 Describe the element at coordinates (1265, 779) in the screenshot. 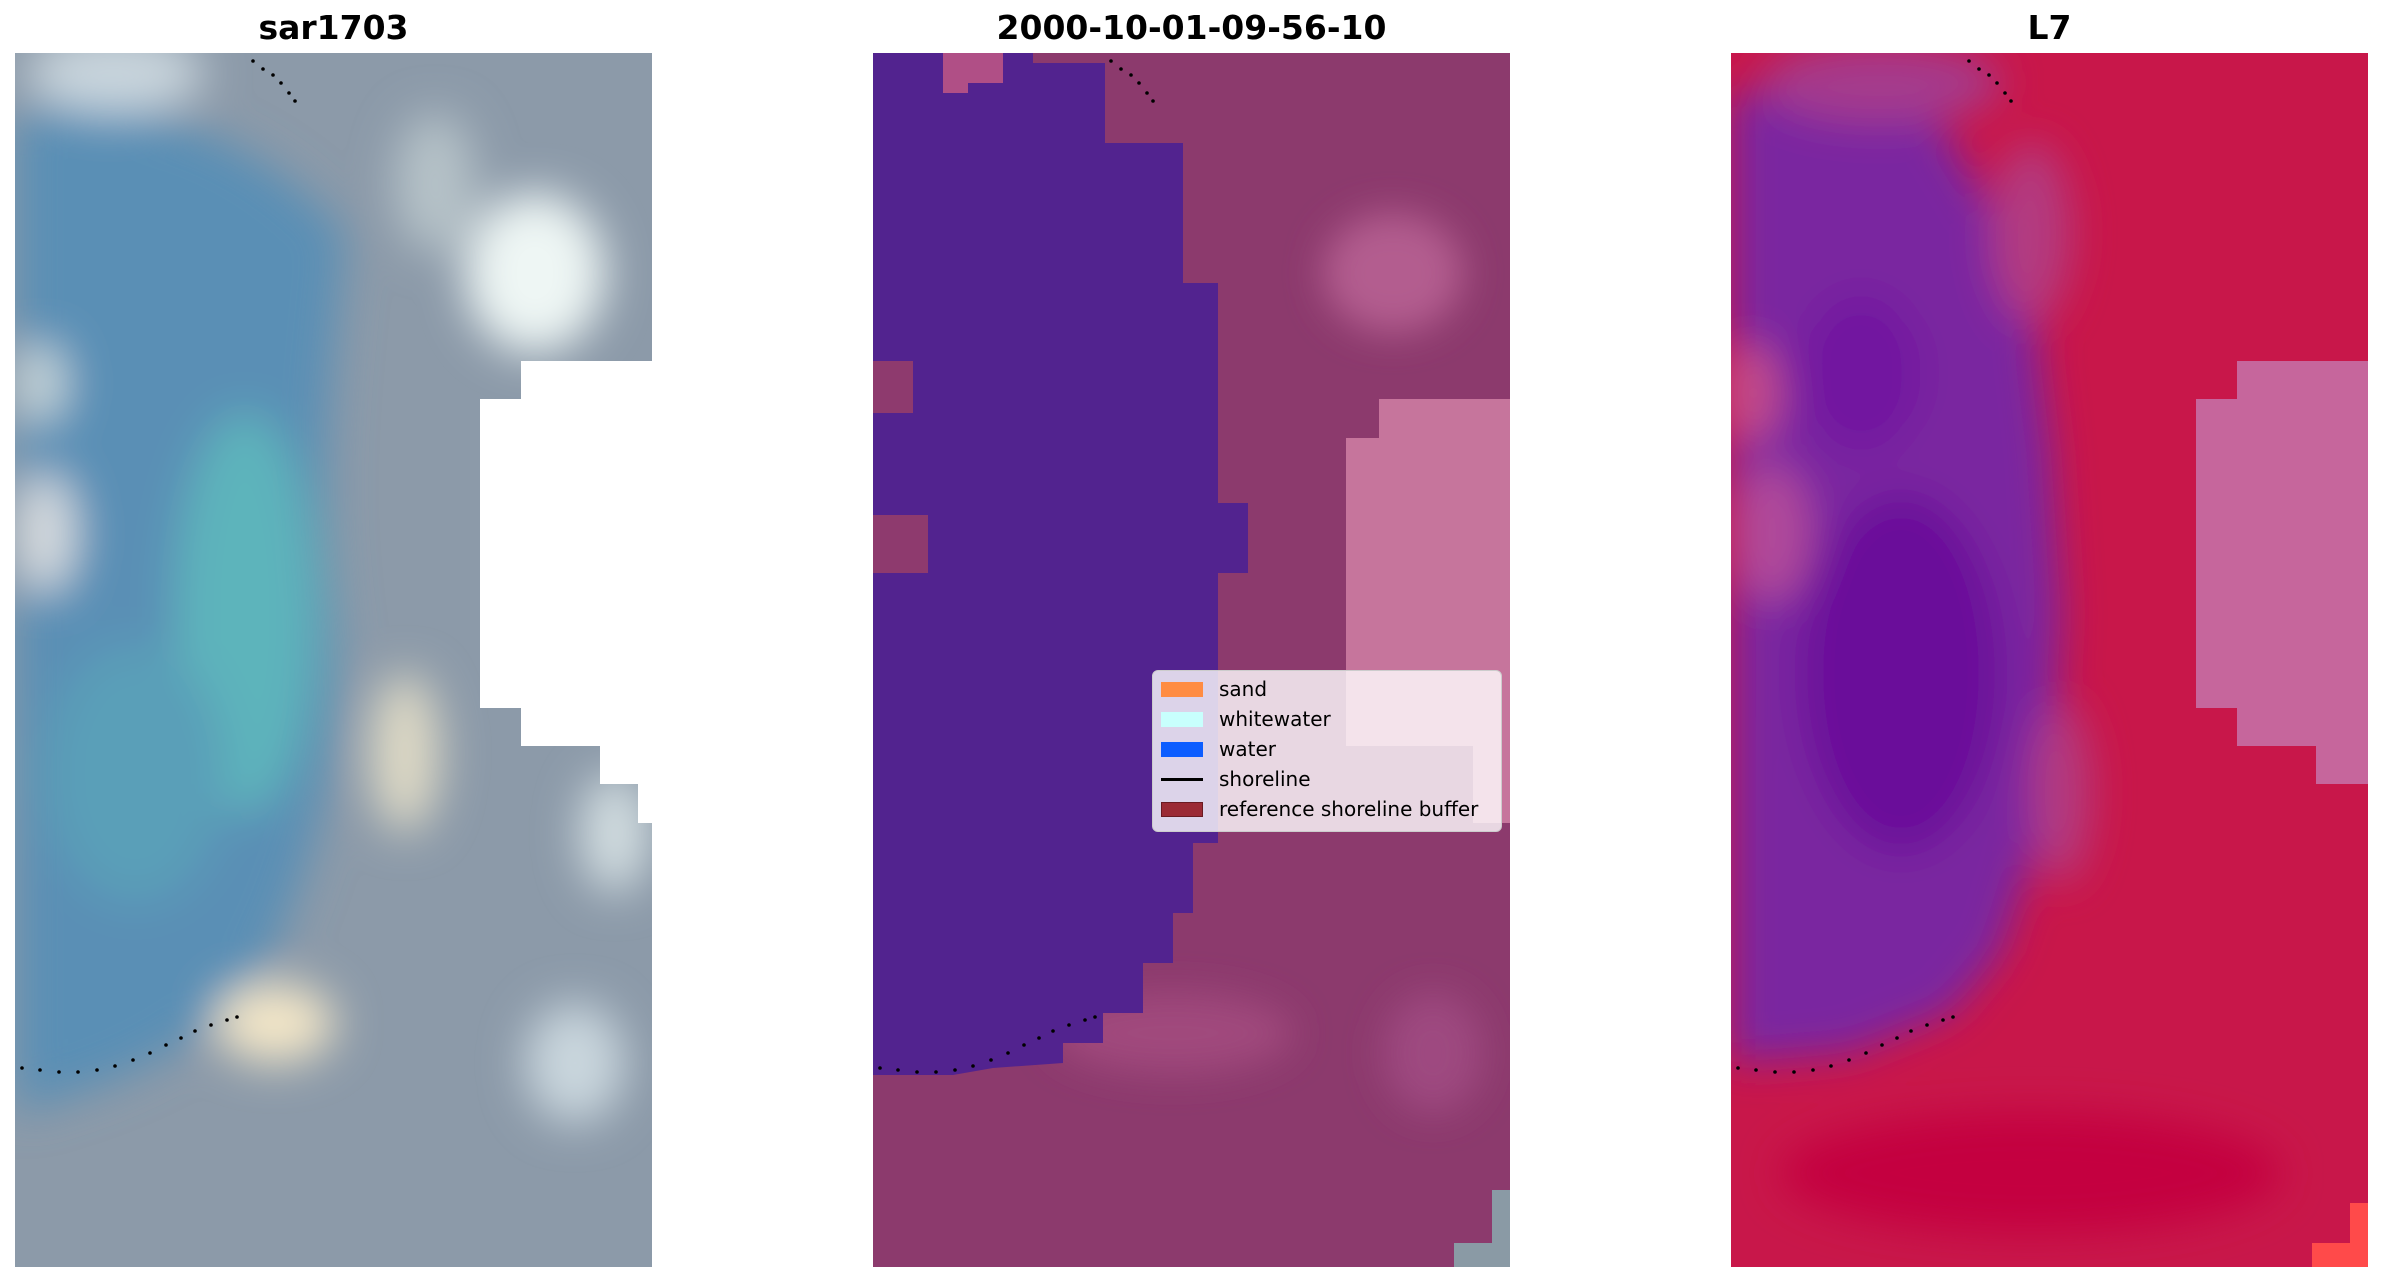

I see `legend-label: shoreline` at that location.